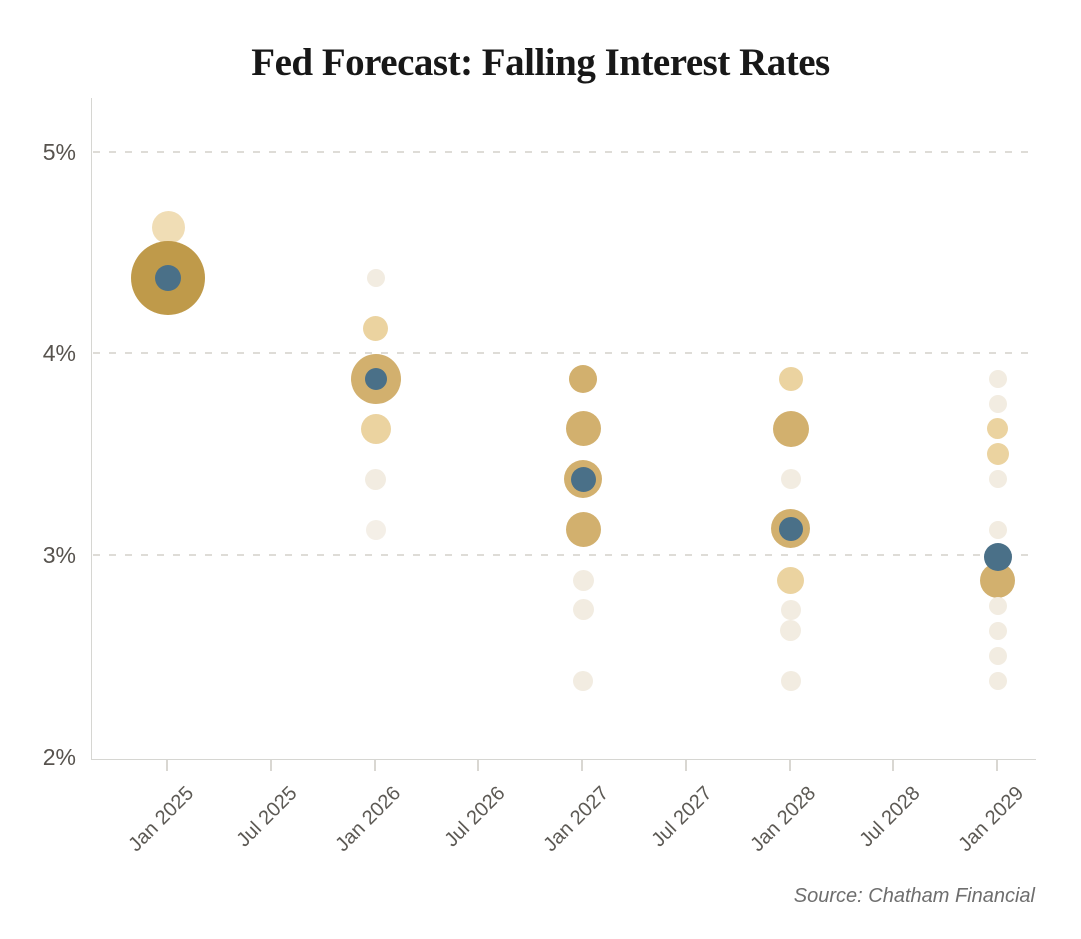 The image size is (1081, 939). I want to click on gridline-4%, so click(563, 353).